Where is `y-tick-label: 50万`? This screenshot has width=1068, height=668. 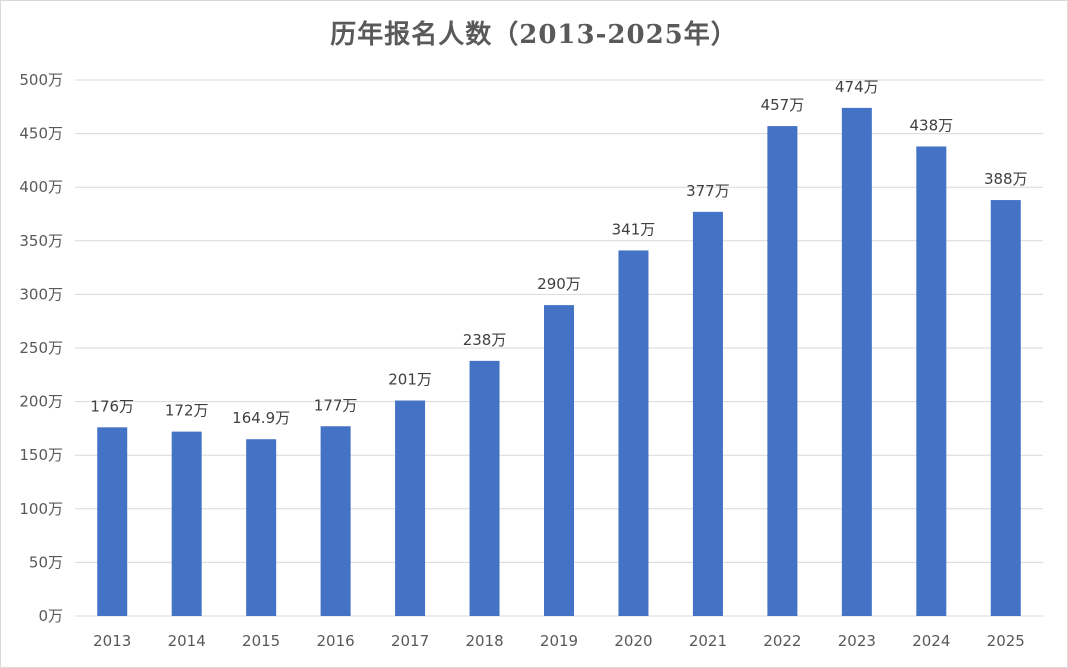 y-tick-label: 50万 is located at coordinates (46, 562).